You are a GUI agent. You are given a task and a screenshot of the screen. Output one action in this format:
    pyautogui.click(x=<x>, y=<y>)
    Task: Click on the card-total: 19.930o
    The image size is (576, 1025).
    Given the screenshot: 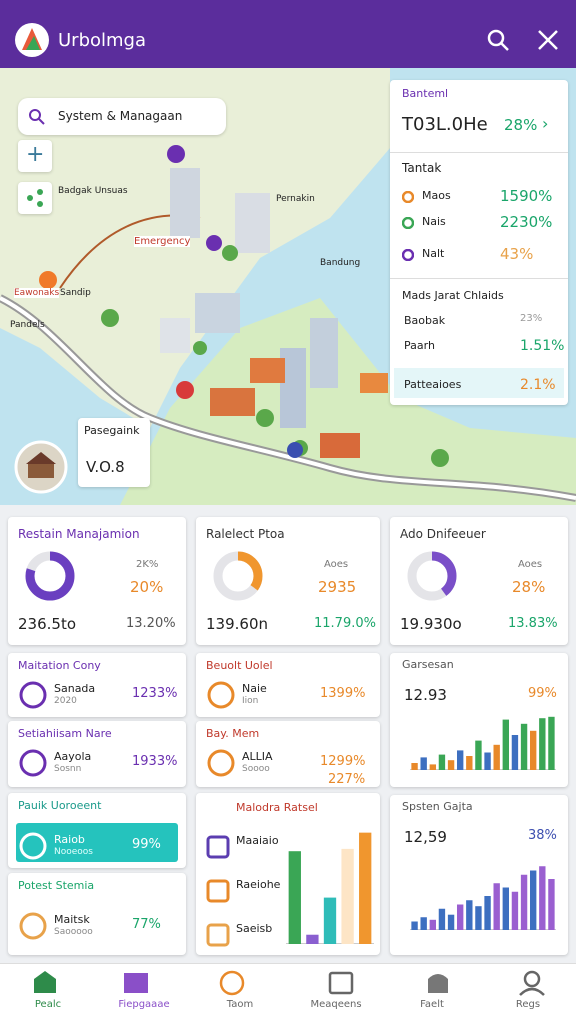 What is the action you would take?
    pyautogui.click(x=431, y=624)
    